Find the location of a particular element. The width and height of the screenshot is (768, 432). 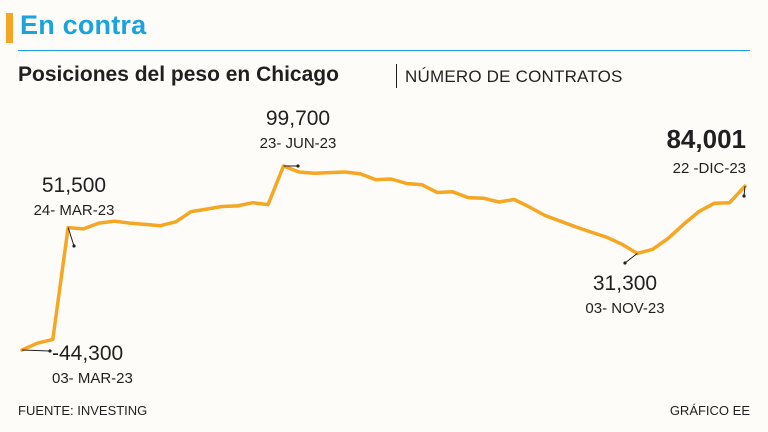

title-separator is located at coordinates (396, 76).